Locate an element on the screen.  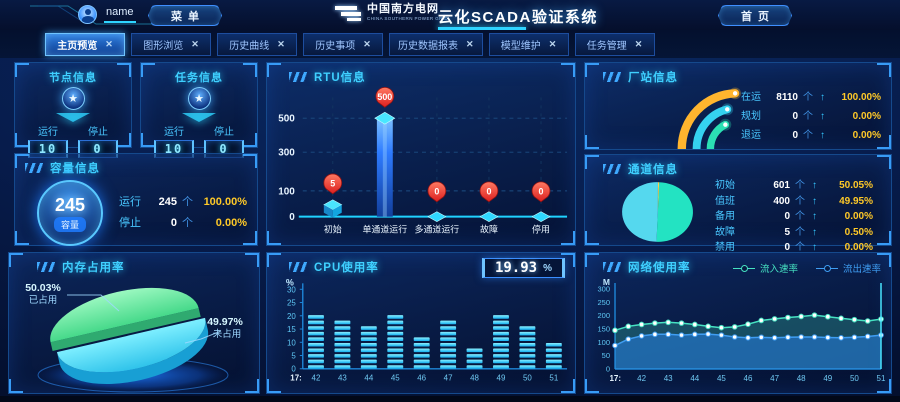
tab-graphic-browse: 图形浏览 ✕ is located at coordinates (171, 44).